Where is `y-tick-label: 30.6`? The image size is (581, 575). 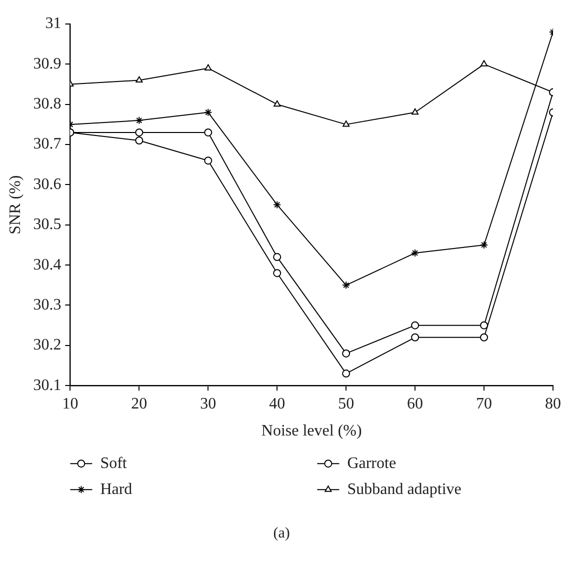 y-tick-label: 30.6 is located at coordinates (47, 184).